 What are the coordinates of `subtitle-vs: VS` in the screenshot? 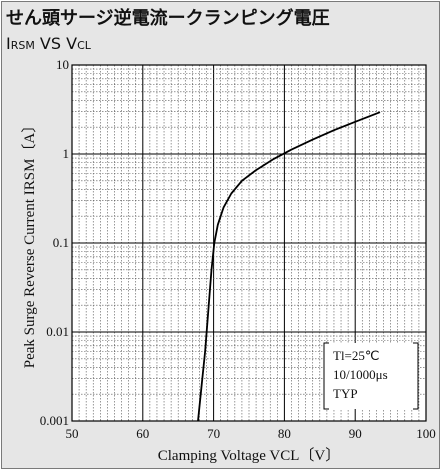 It's located at (50, 43).